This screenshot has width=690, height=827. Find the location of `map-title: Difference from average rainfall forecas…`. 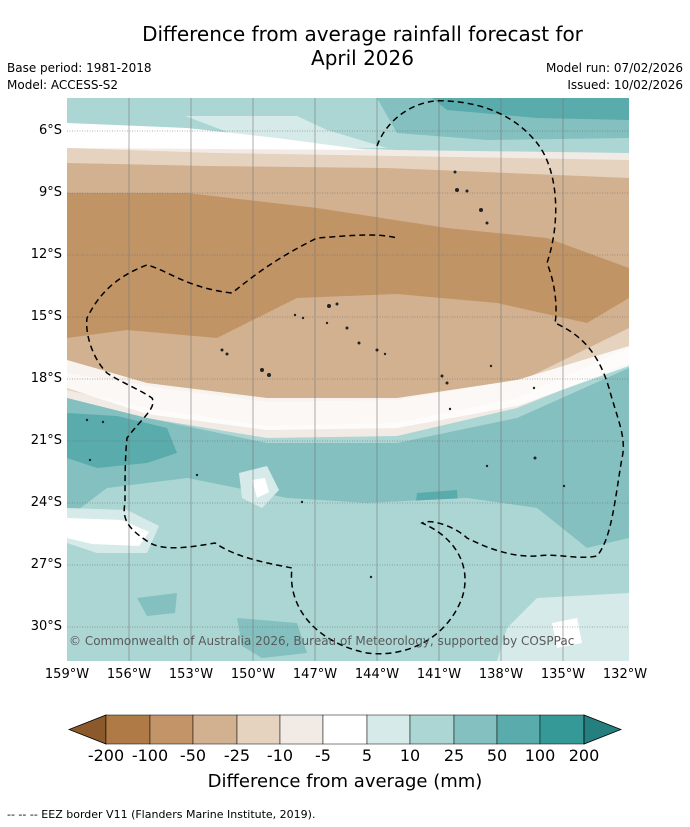

map-title: Difference from average rainfall forecas… is located at coordinates (362, 46).